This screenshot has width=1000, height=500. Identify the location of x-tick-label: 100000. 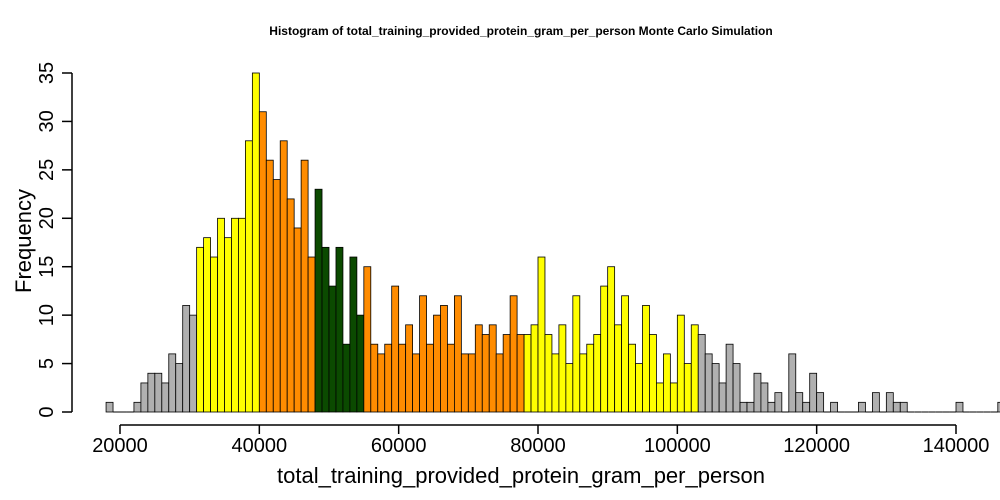
(677, 446).